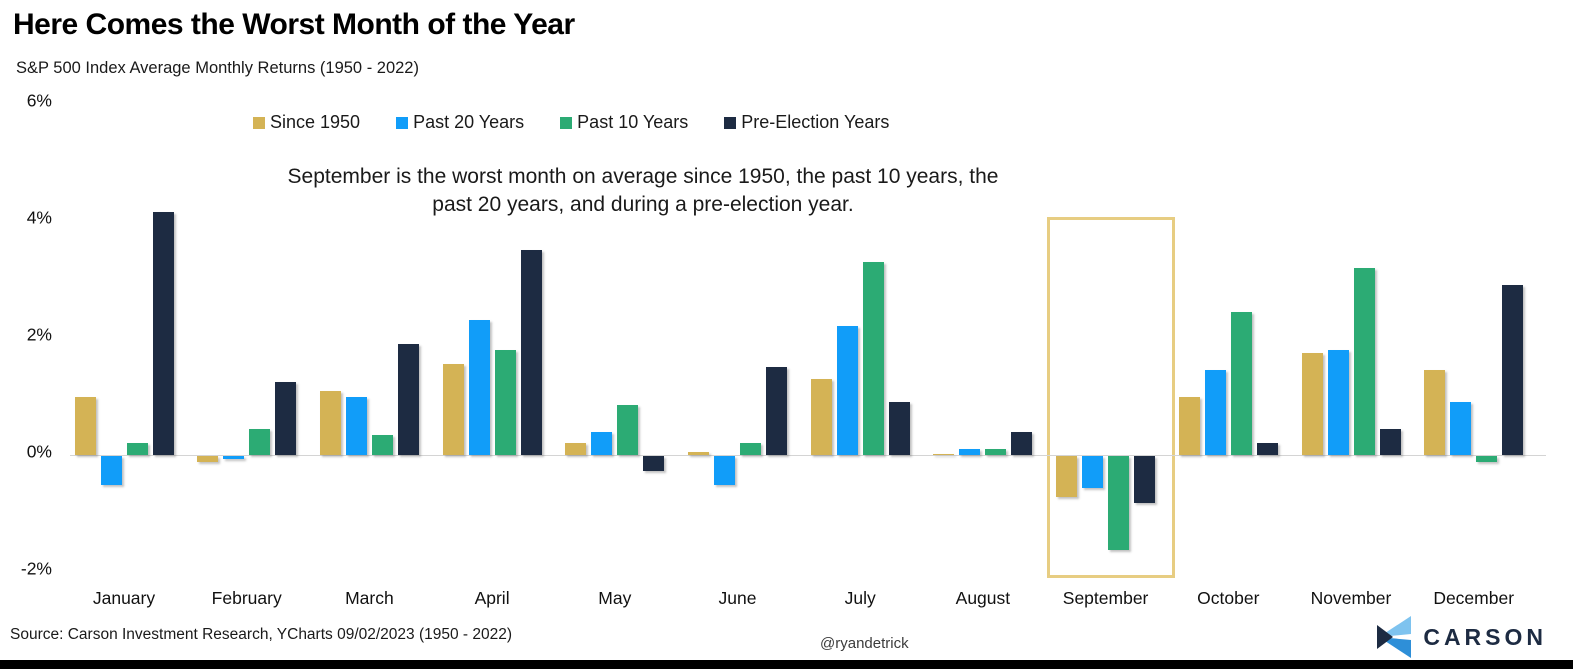  I want to click on page-title: Here Comes the Worst Month of the Year, so click(294, 24).